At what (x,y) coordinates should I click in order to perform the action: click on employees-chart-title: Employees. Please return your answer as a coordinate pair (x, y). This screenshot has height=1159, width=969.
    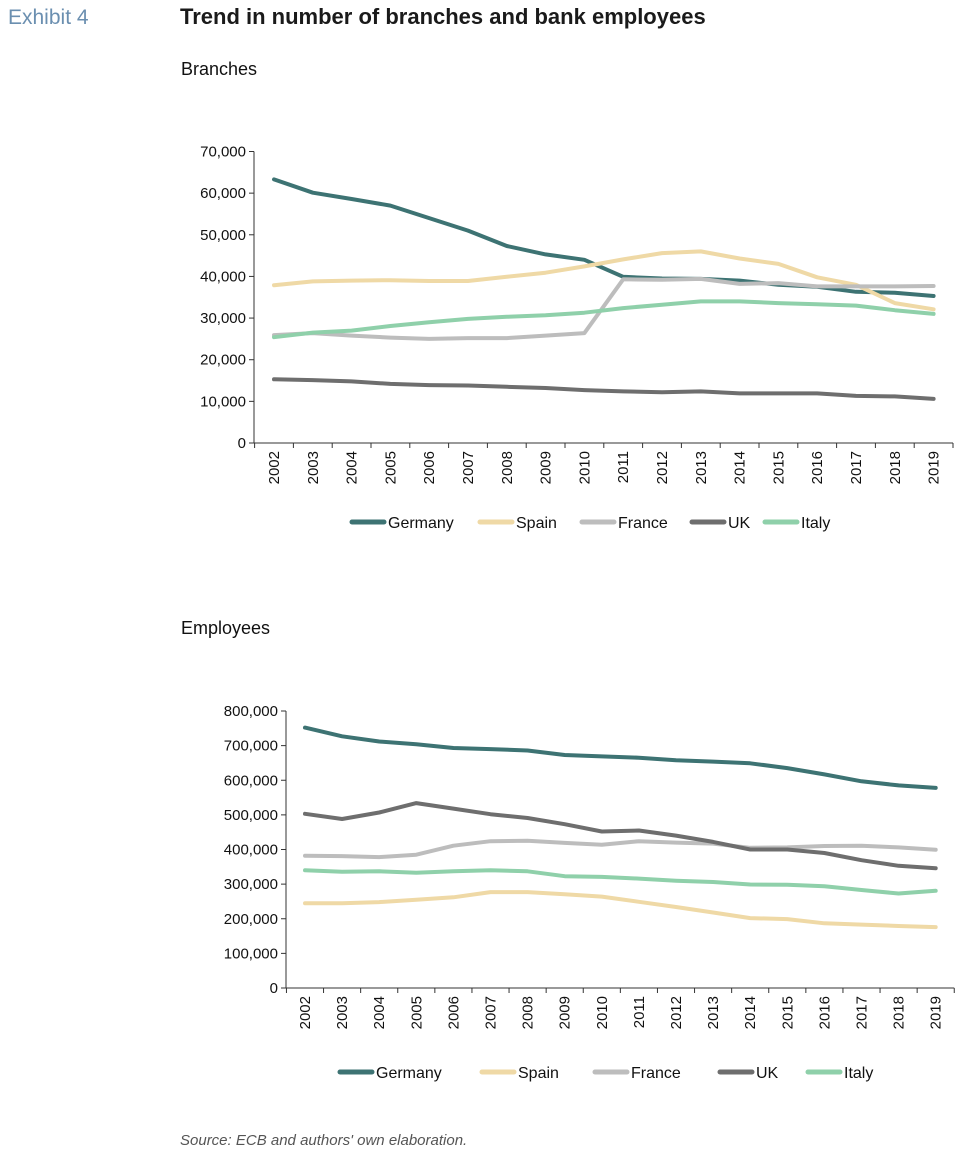
    Looking at the image, I should click on (226, 628).